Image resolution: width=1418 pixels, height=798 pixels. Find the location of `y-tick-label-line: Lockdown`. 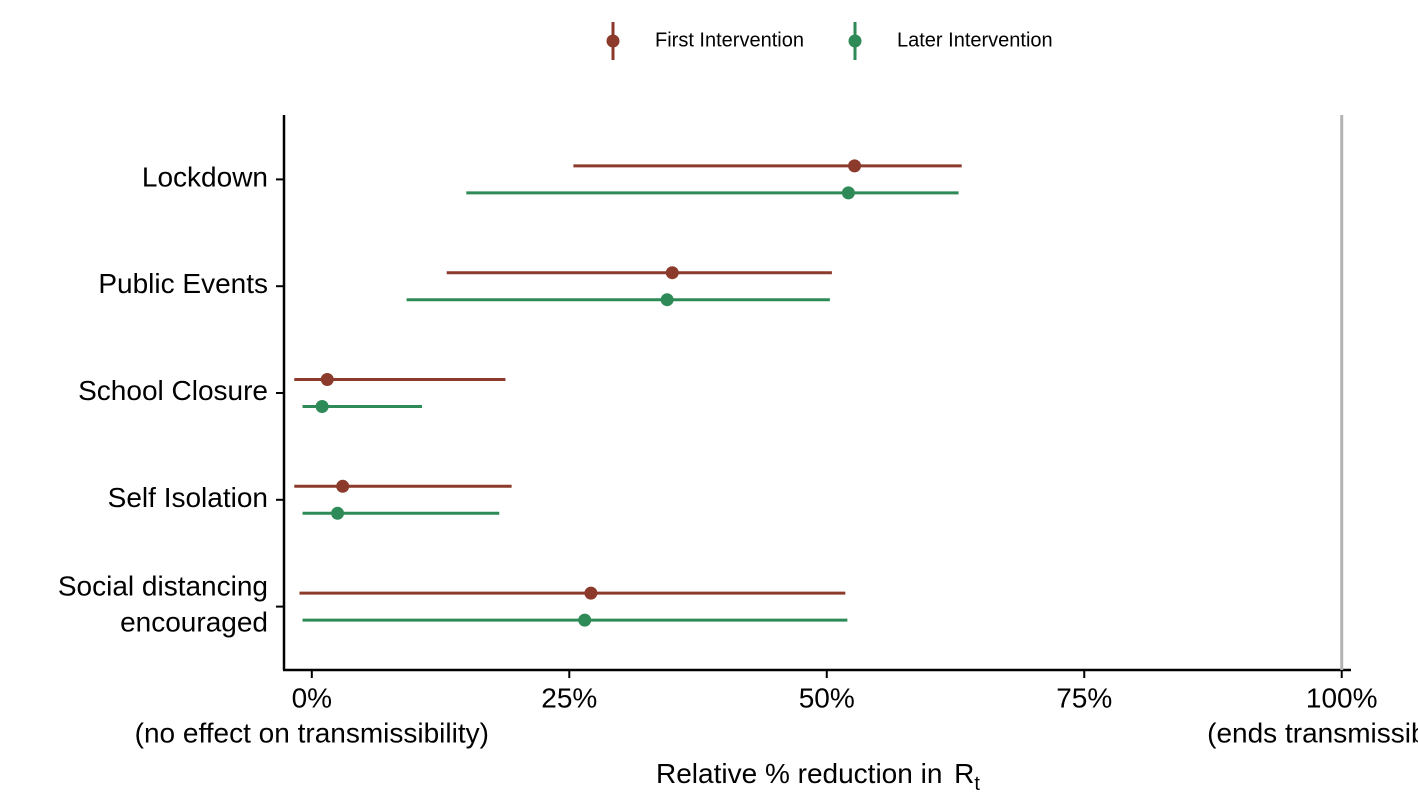

y-tick-label-line: Lockdown is located at coordinates (205, 177).